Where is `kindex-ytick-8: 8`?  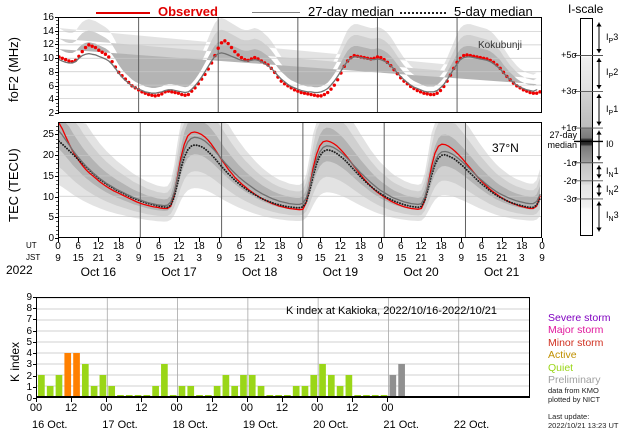
kindex-ytick-8: 8 is located at coordinates (29, 309).